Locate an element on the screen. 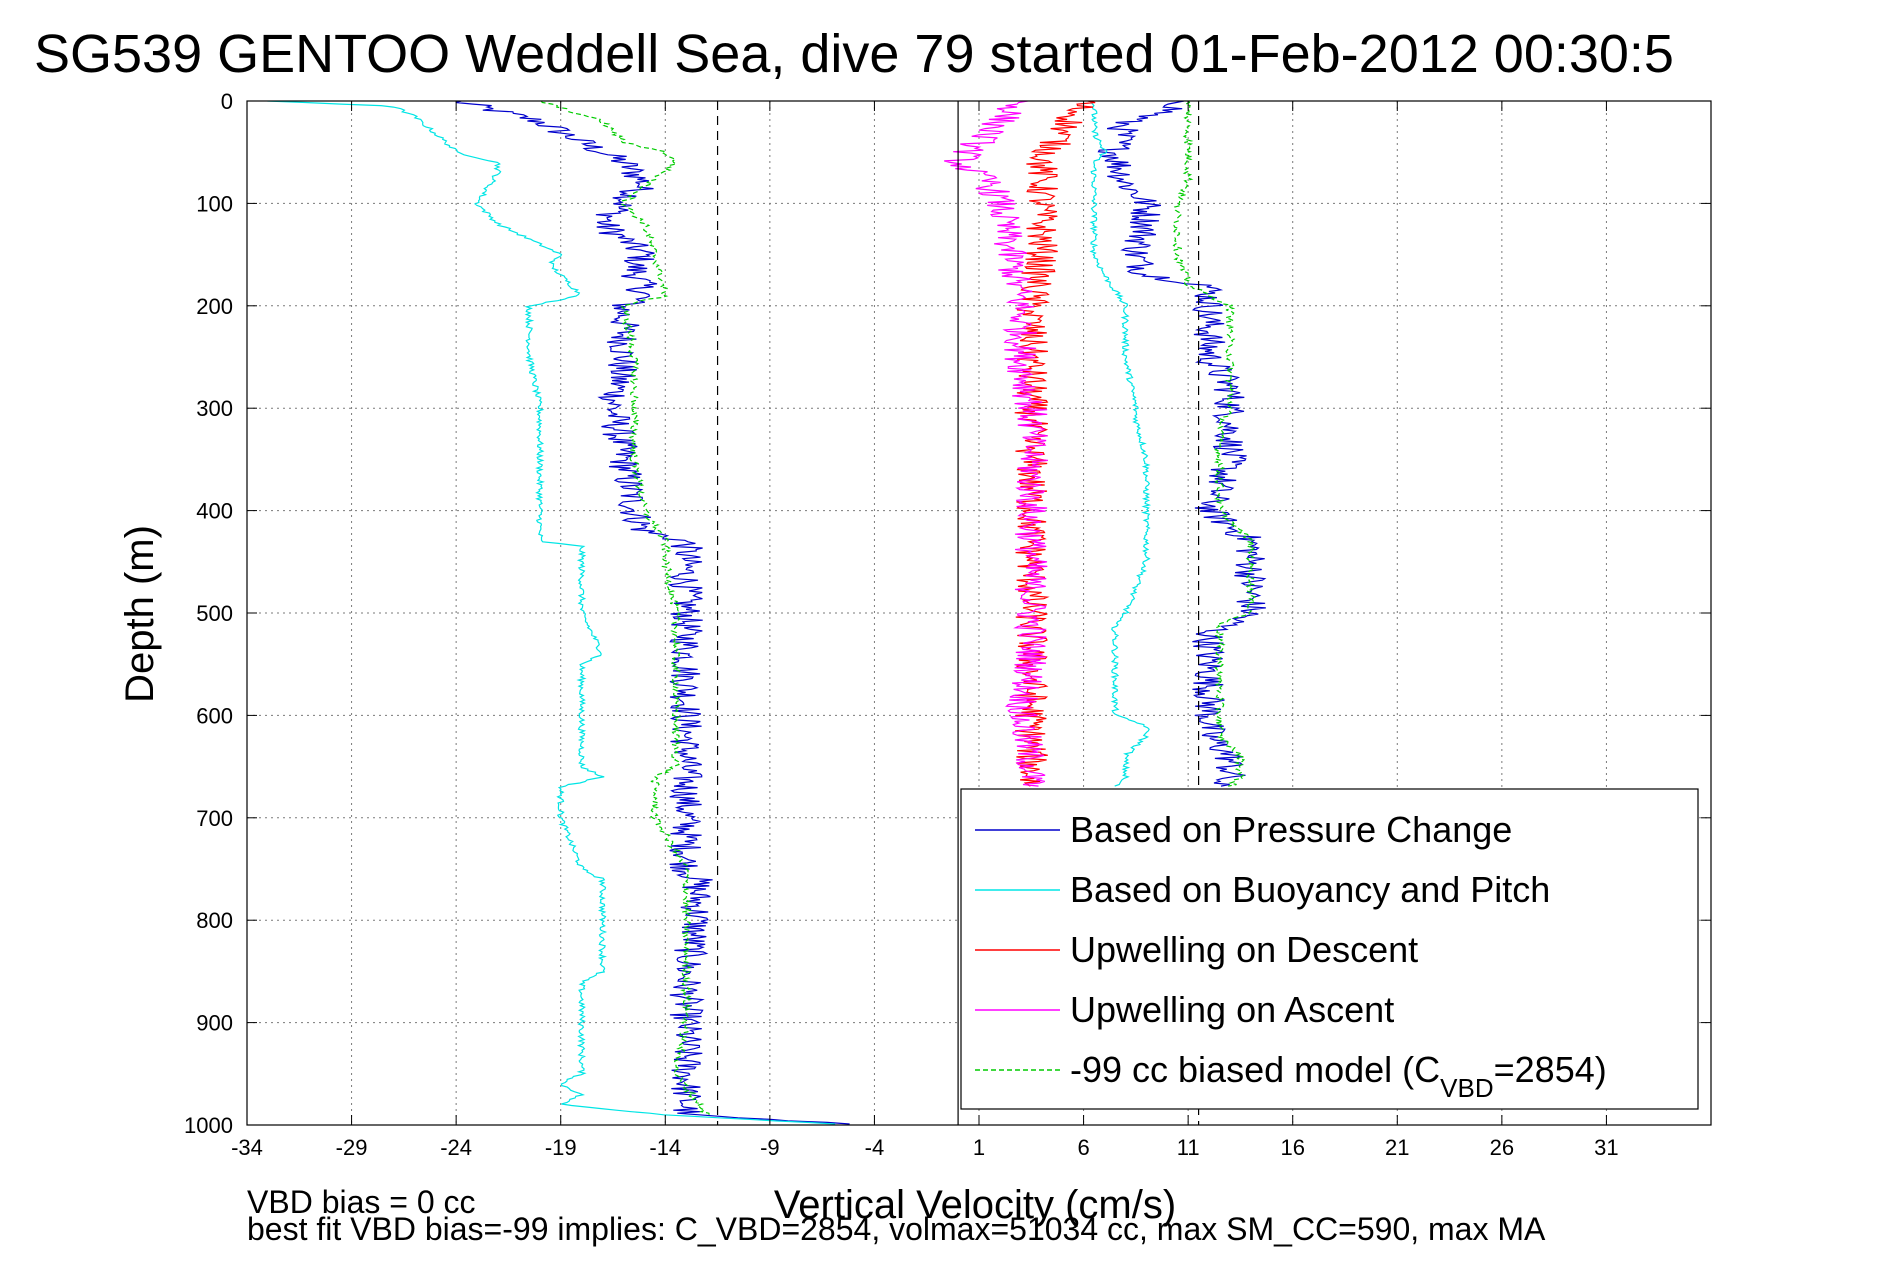 The image size is (1891, 1262). x-tick-label: 21 is located at coordinates (1397, 1147).